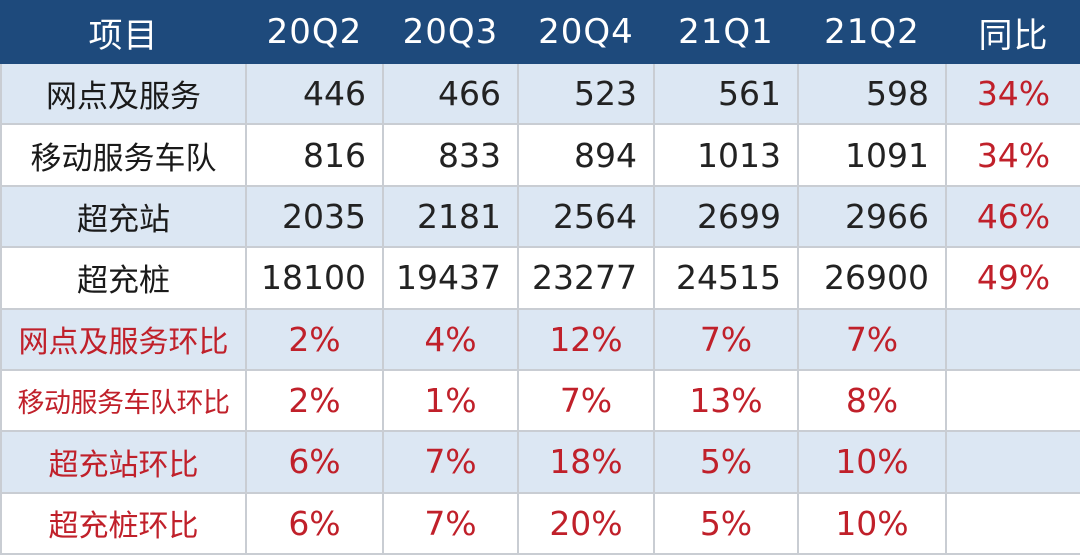  What do you see at coordinates (586, 523) in the screenshot?
I see `table-cell: 20%` at bounding box center [586, 523].